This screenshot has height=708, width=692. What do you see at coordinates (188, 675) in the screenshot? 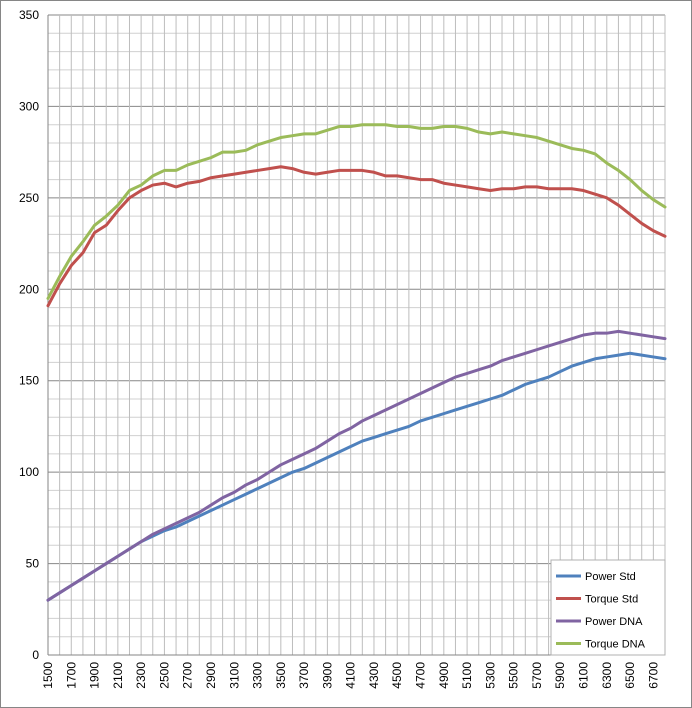
I see `x-tick-label: 2700` at bounding box center [188, 675].